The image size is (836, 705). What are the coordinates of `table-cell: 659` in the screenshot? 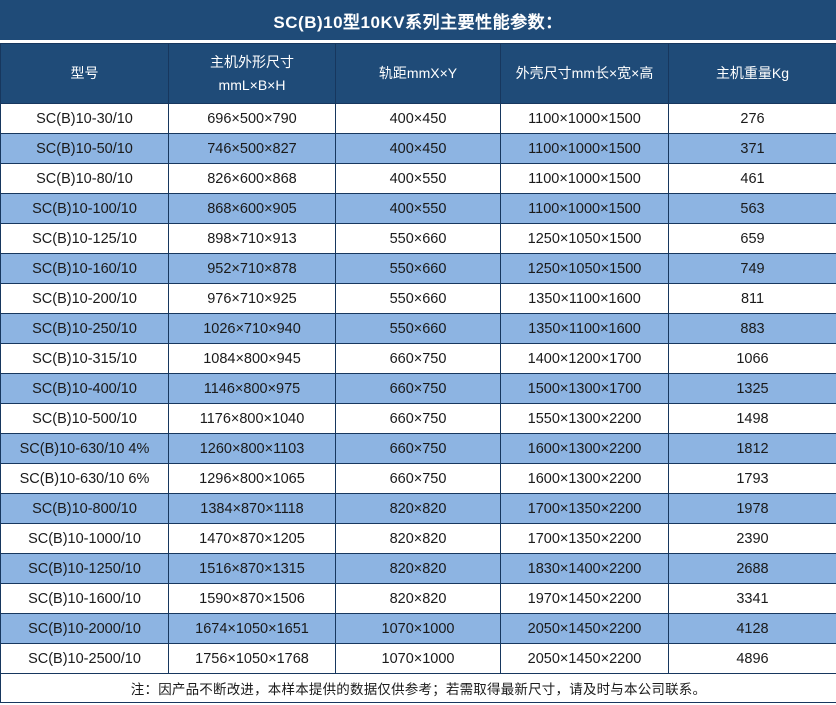 It's located at (752, 238).